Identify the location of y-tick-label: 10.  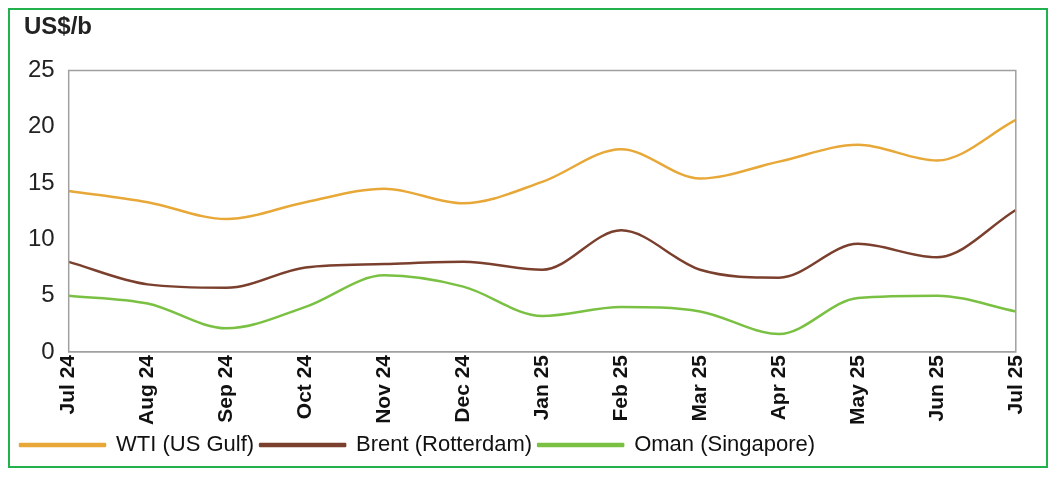
(41, 237).